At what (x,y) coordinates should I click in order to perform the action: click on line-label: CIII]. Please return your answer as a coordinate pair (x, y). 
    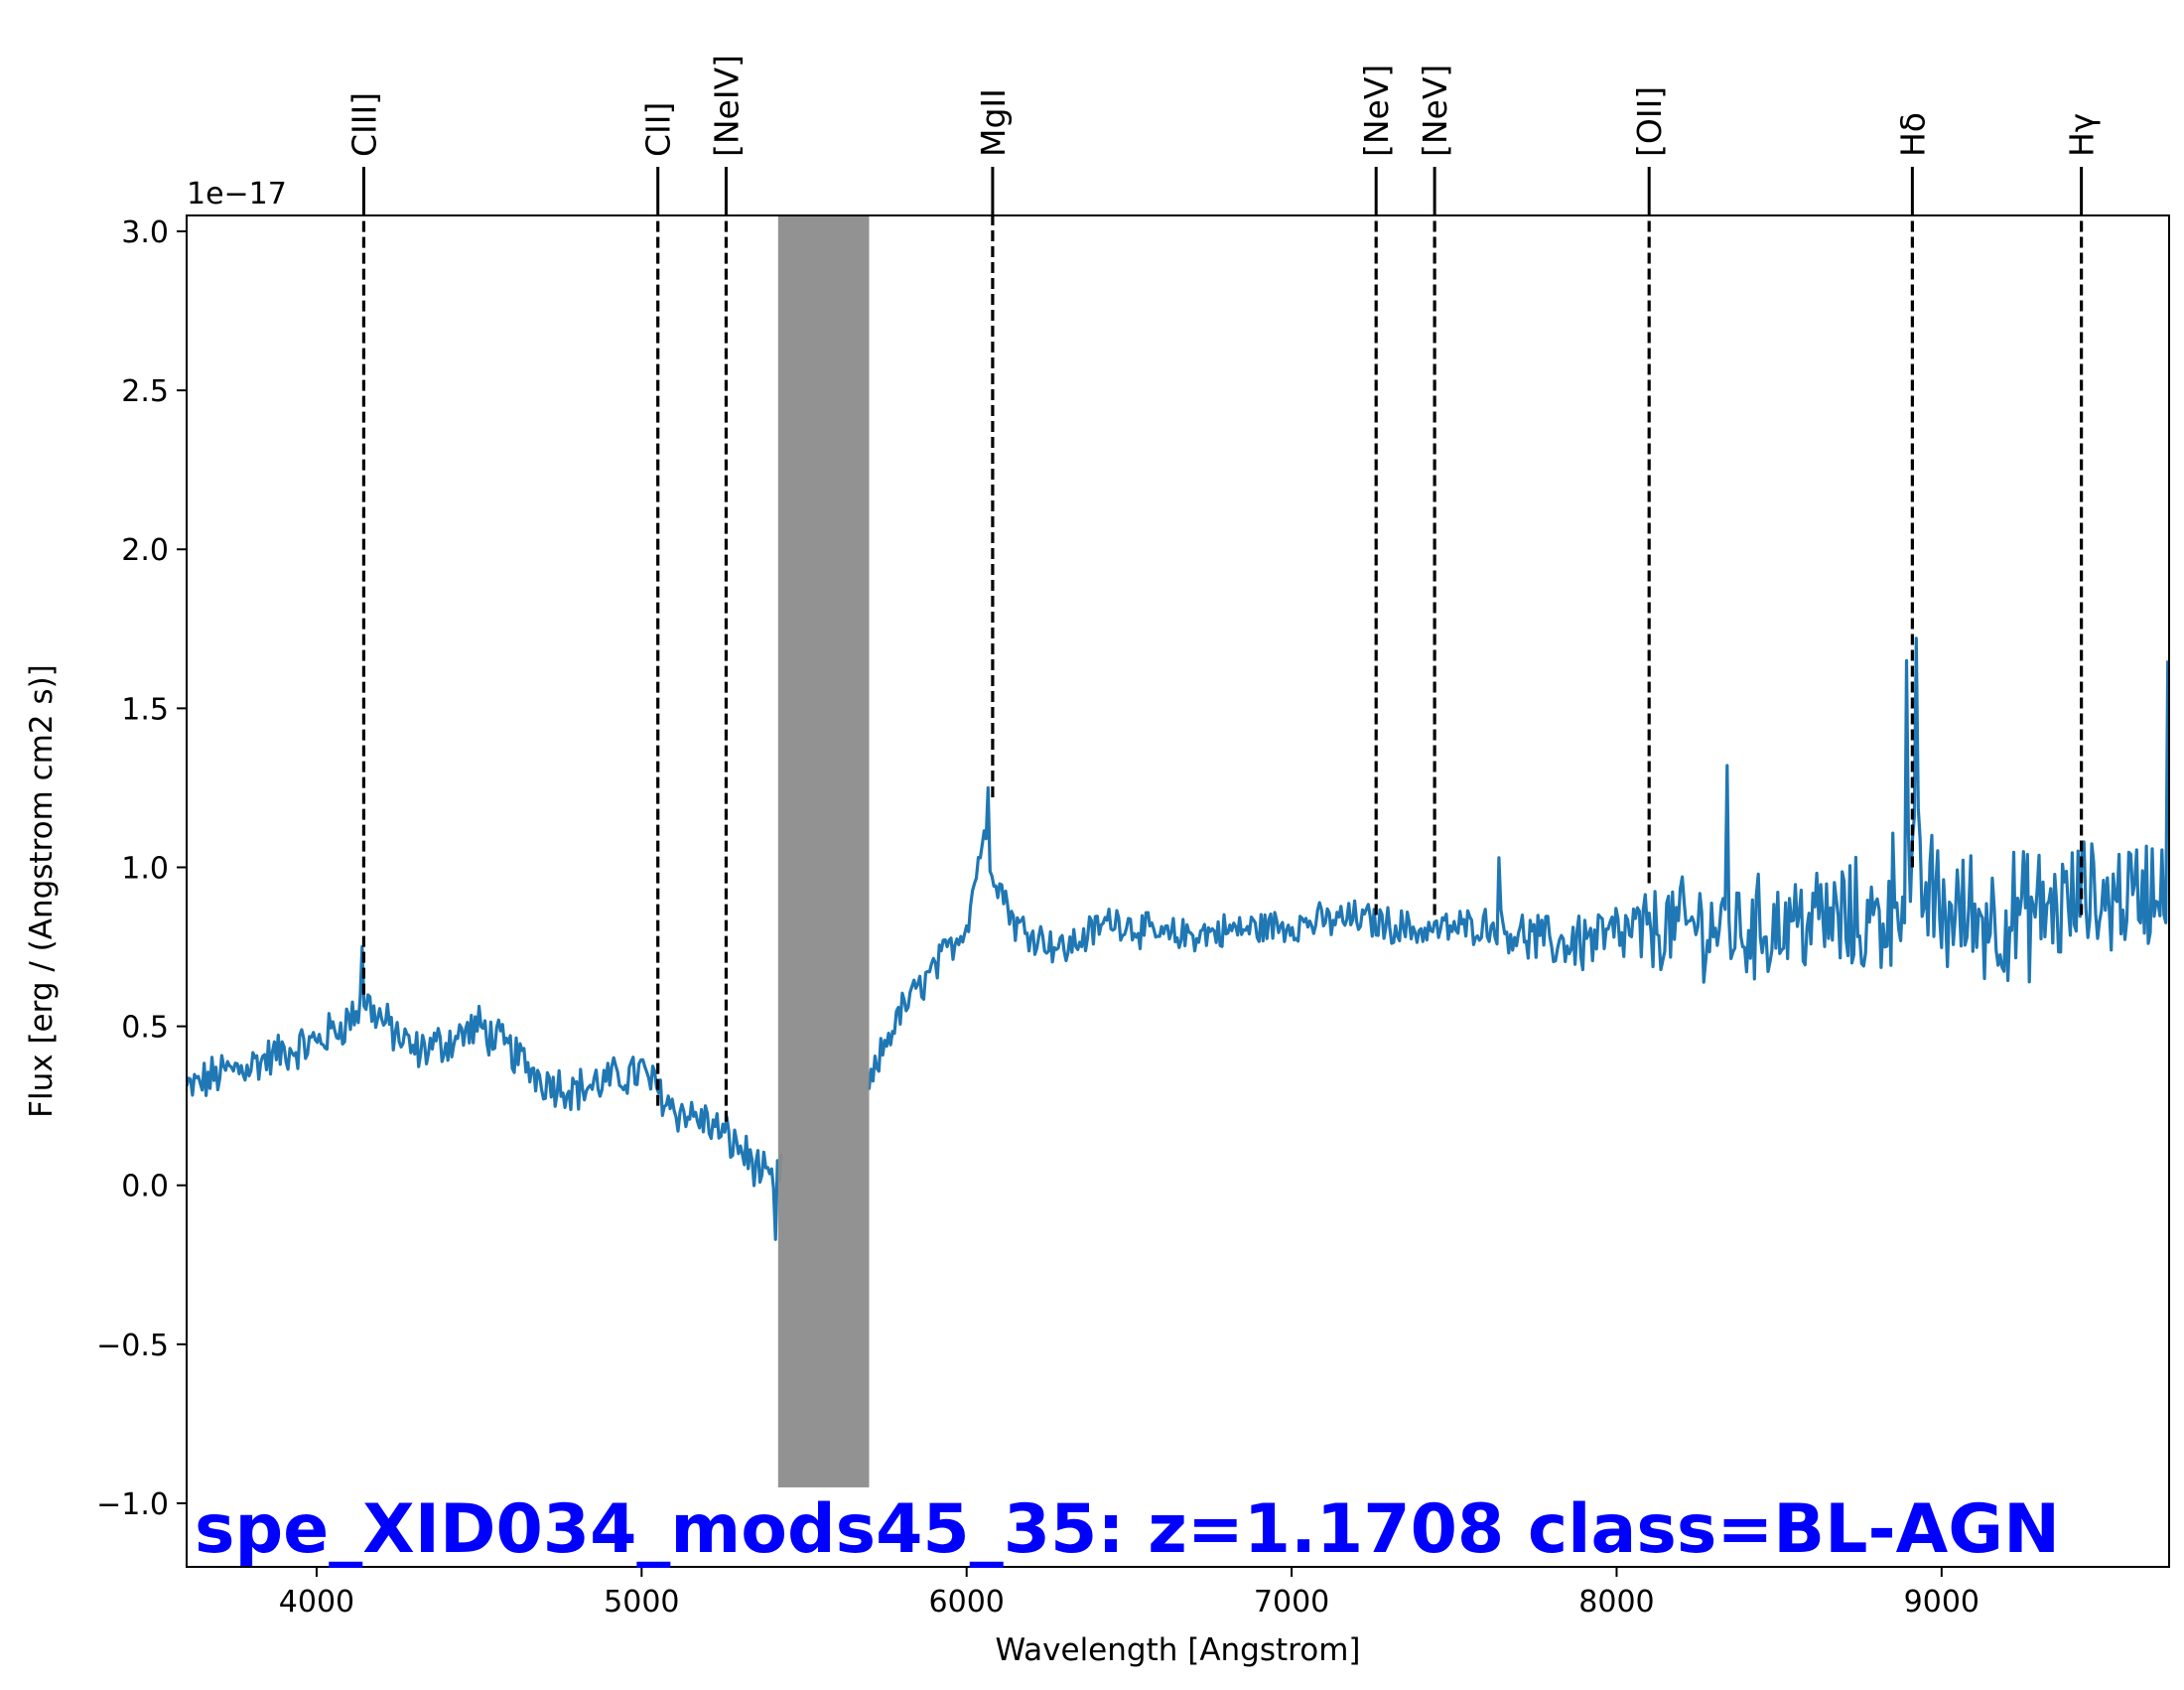
    Looking at the image, I should click on (363, 124).